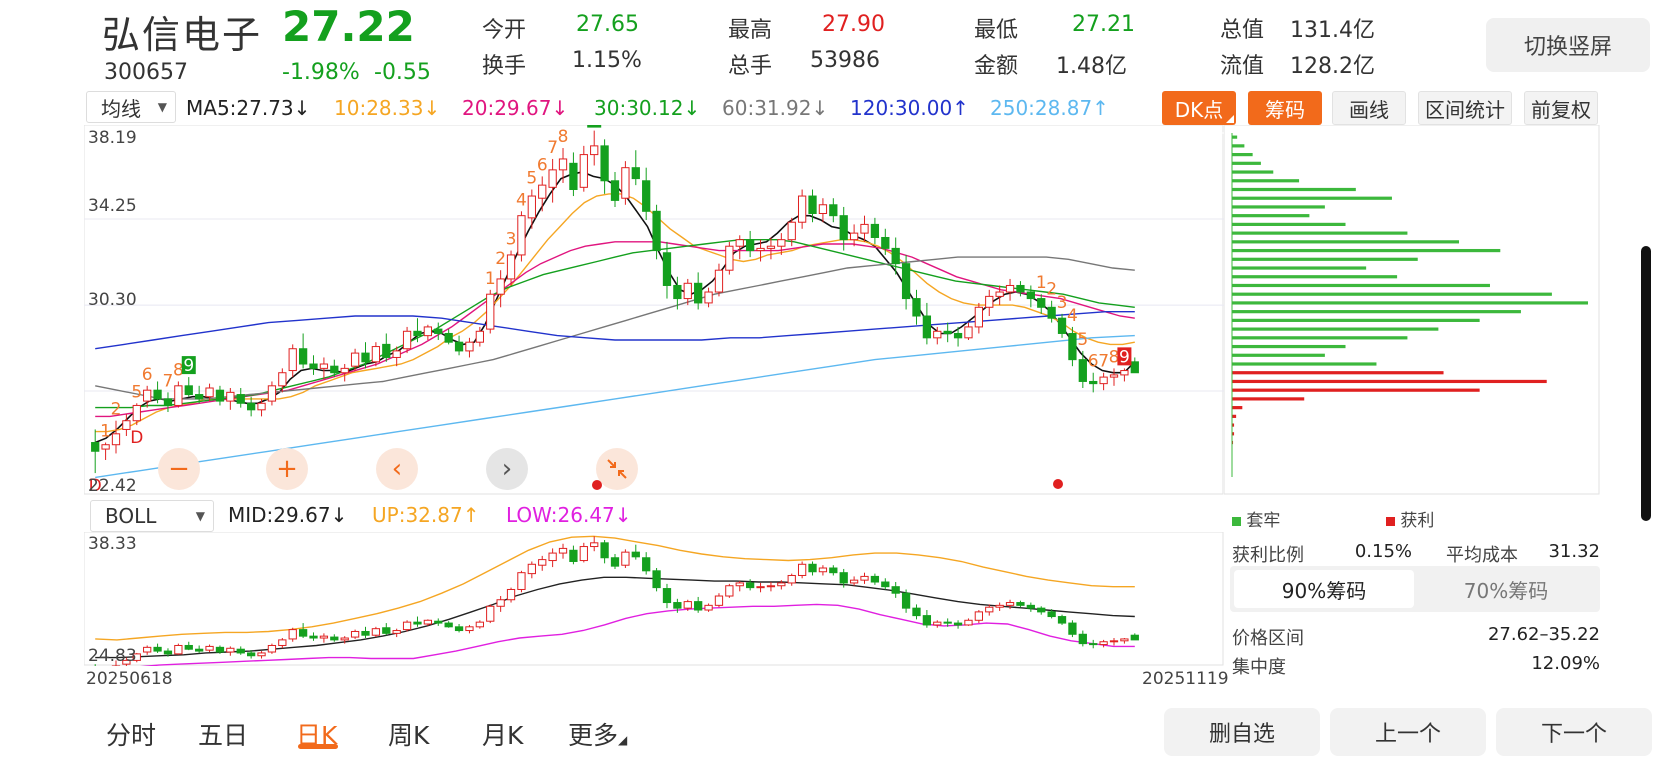 Image resolution: width=1662 pixels, height=768 pixels. I want to click on quote-label-turnover: 换手, so click(504, 66).